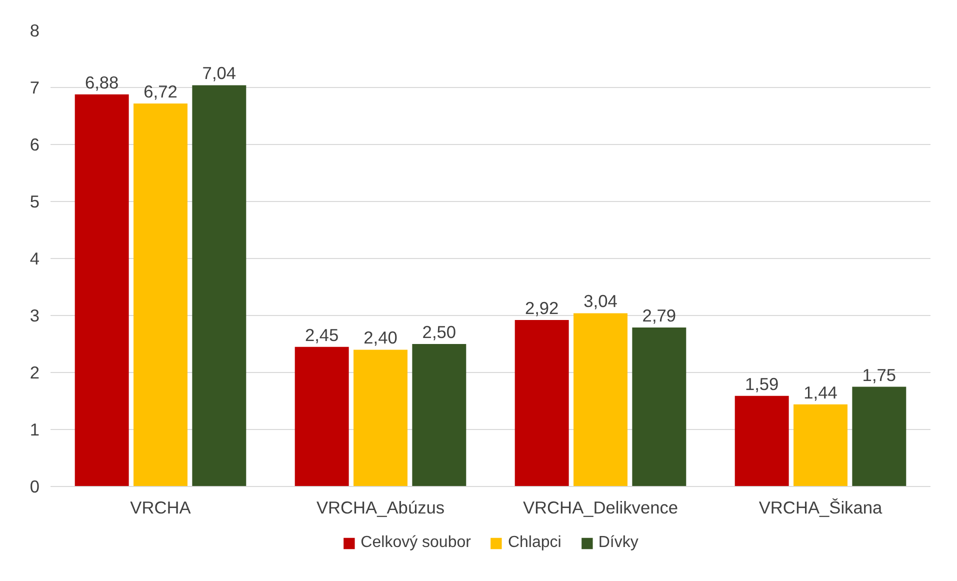 The image size is (957, 581). I want to click on legend-label: Dívky, so click(618, 543).